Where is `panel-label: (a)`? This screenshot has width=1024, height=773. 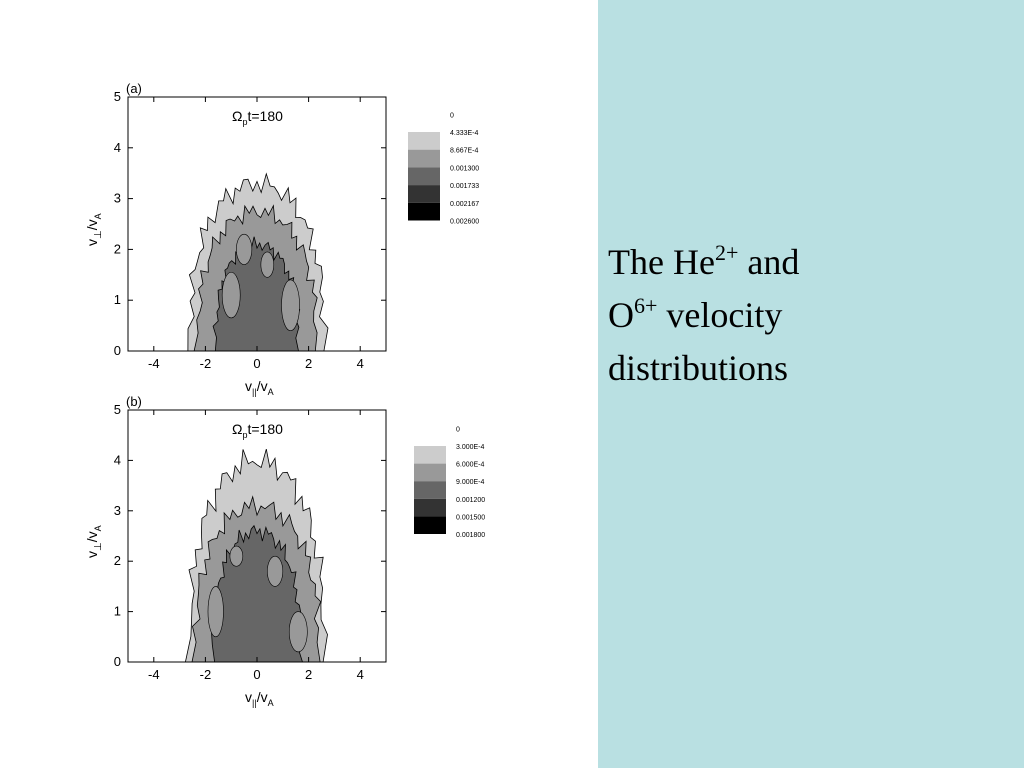 panel-label: (a) is located at coordinates (134, 88).